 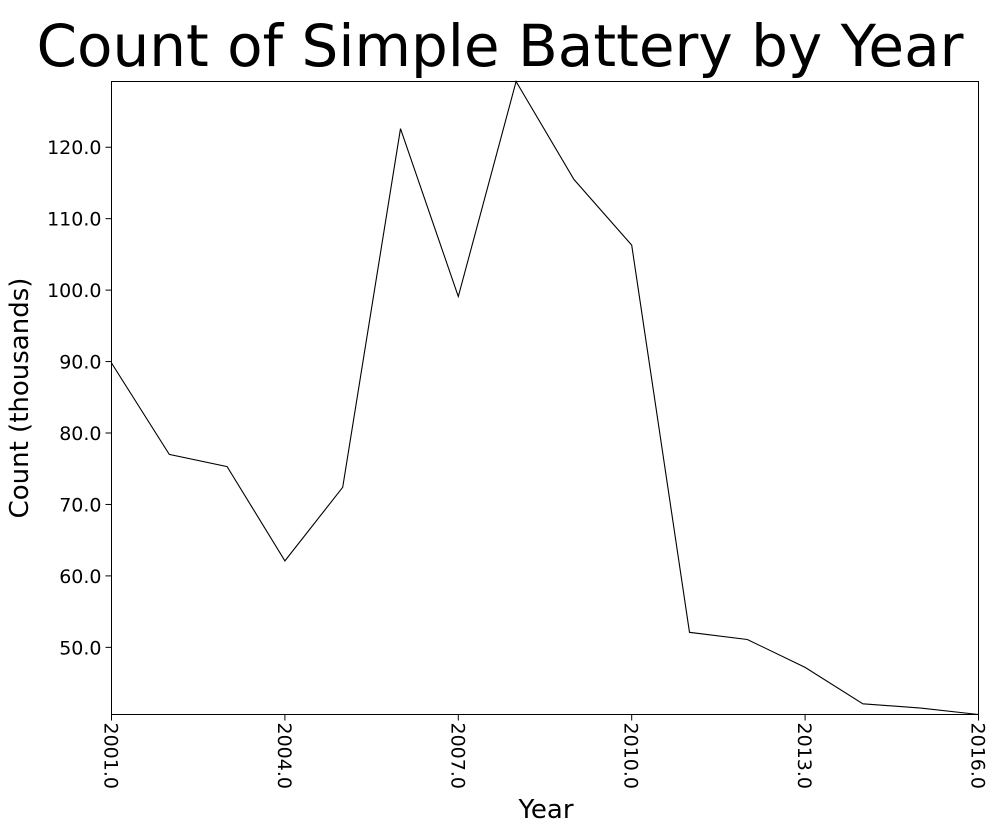 I want to click on y-axis-label: Count (thousands), so click(x=20, y=398).